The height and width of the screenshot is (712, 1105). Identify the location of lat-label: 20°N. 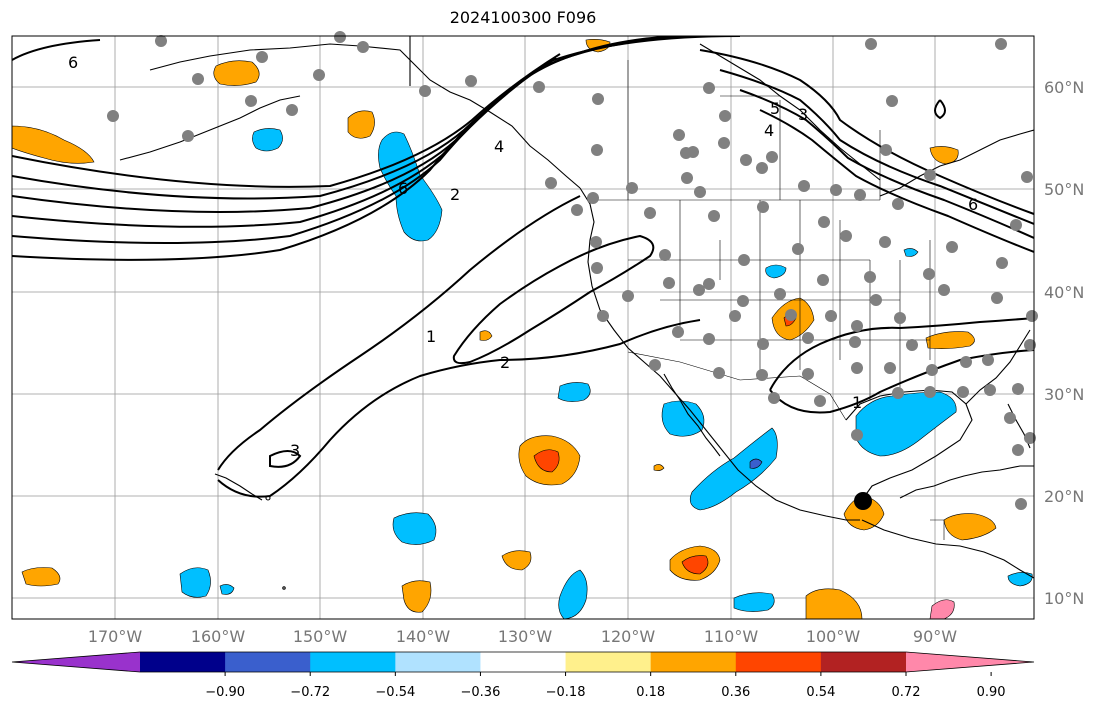
(1064, 496).